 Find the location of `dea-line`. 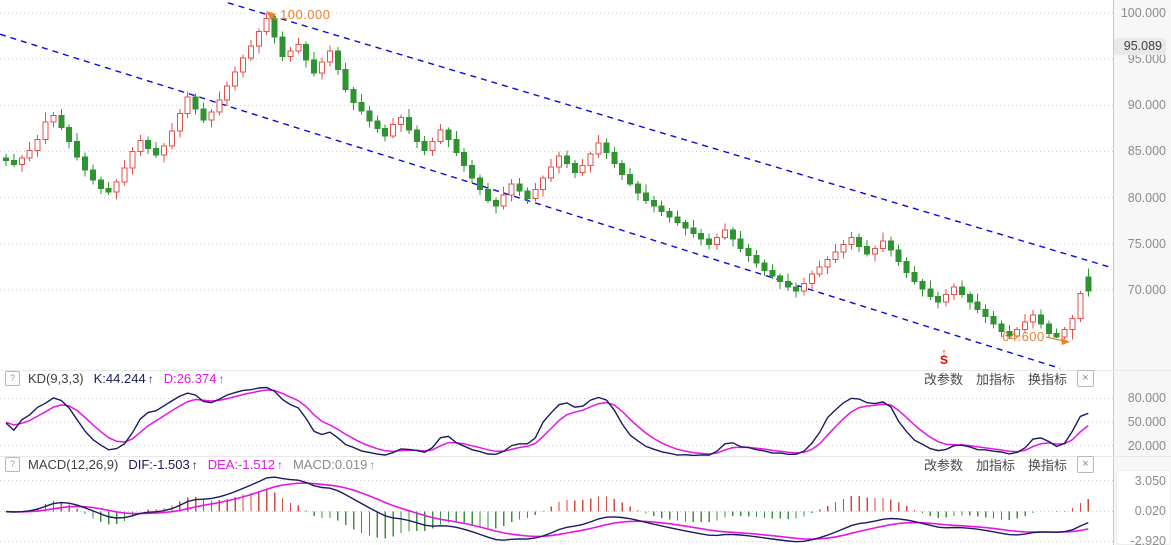

dea-line is located at coordinates (547, 511).